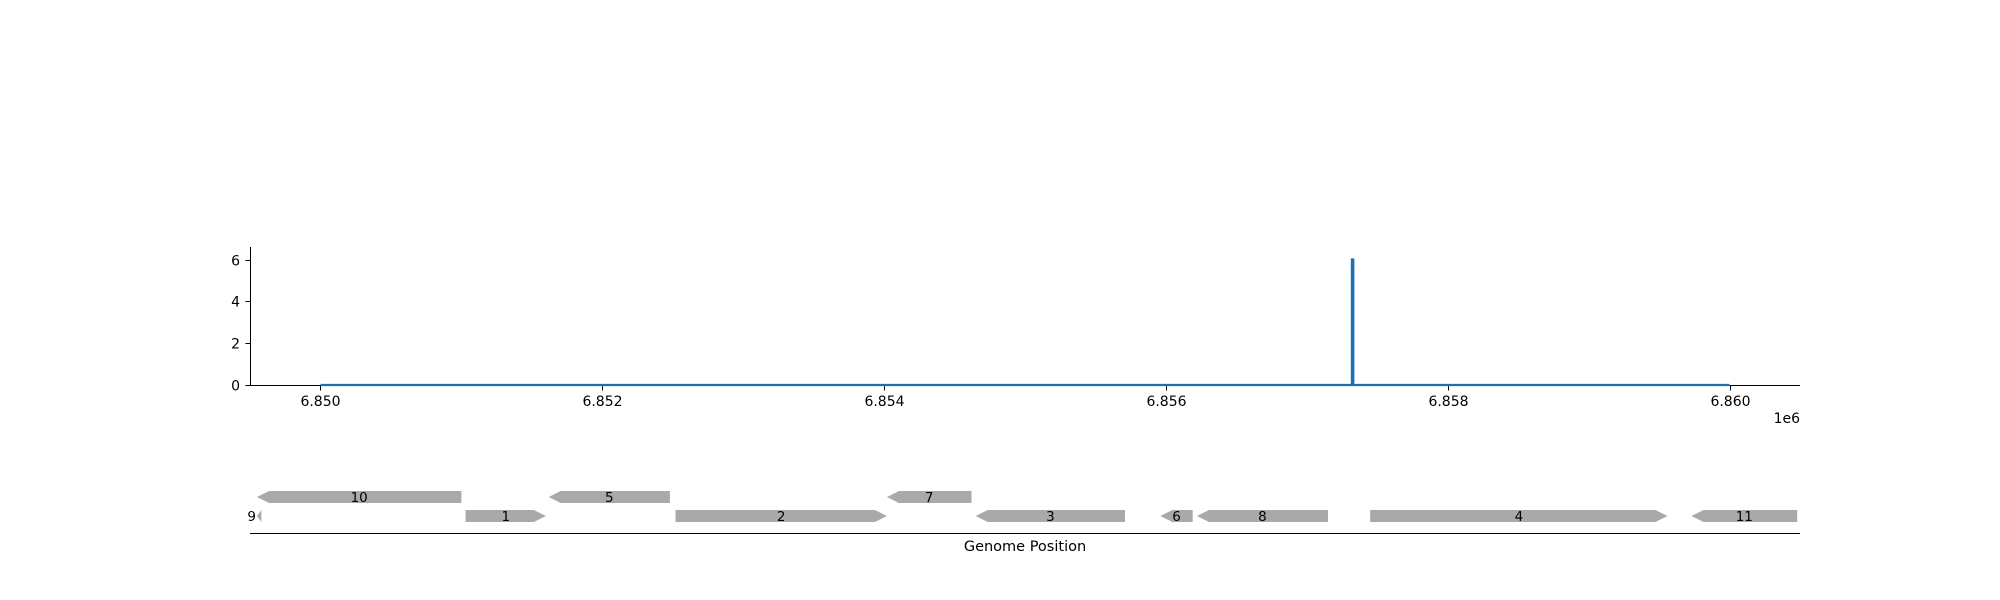 This screenshot has height=600, width=2000. I want to click on gene-label: 11, so click(1744, 517).